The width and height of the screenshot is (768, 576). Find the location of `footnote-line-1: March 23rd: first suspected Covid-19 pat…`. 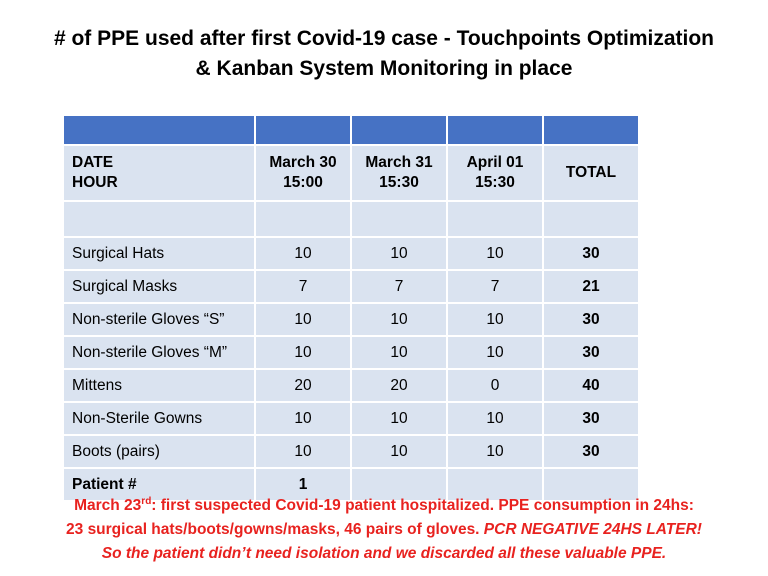

footnote-line-1: March 23rd: first suspected Covid-19 pat… is located at coordinates (384, 504).